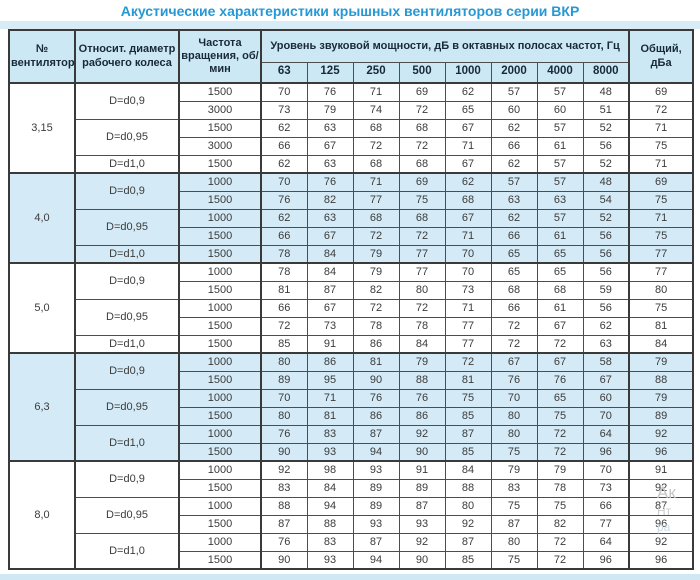 The image size is (700, 580). Describe the element at coordinates (661, 272) in the screenshot. I see `total-cell: 77` at that location.